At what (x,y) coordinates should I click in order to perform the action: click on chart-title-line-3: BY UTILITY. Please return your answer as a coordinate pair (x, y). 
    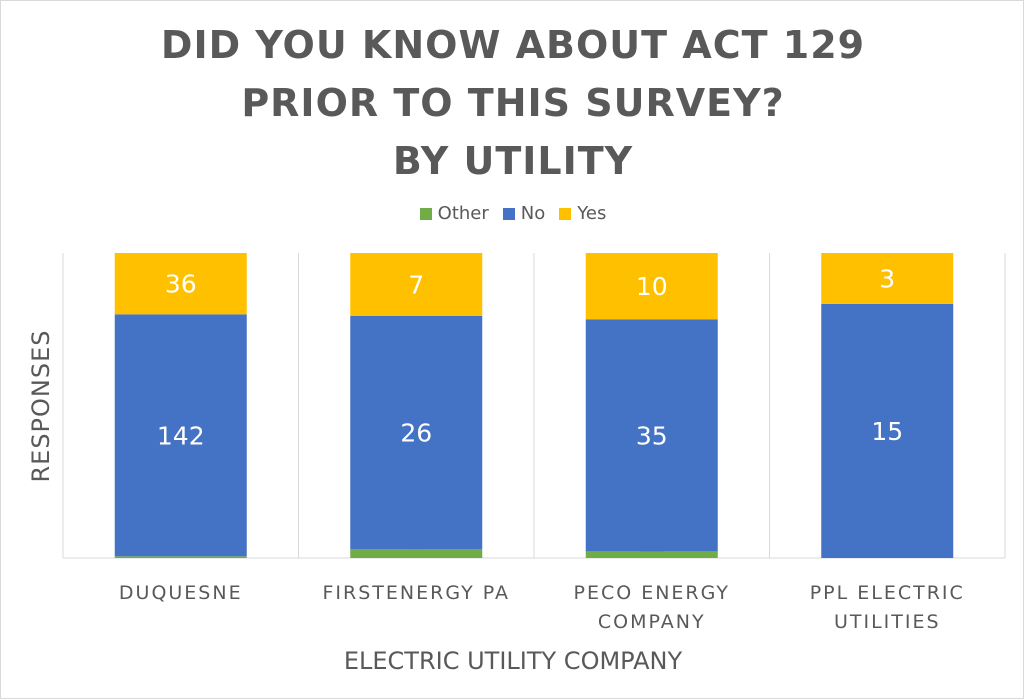
    Looking at the image, I should click on (513, 161).